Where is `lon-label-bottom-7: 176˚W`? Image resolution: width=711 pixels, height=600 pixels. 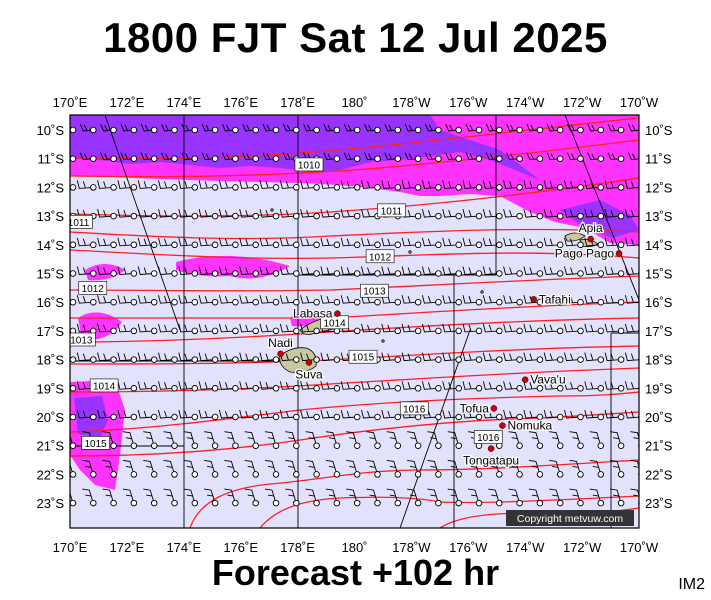
lon-label-bottom-7: 176˚W is located at coordinates (468, 547).